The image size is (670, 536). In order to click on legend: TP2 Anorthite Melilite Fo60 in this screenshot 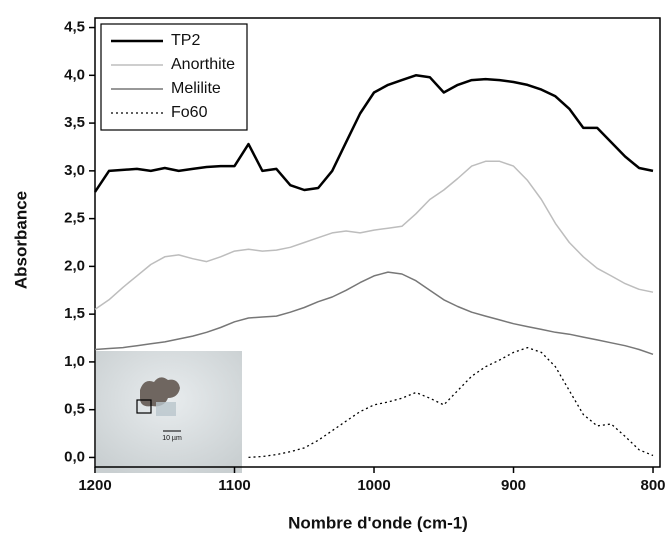, I will do `click(174, 77)`.